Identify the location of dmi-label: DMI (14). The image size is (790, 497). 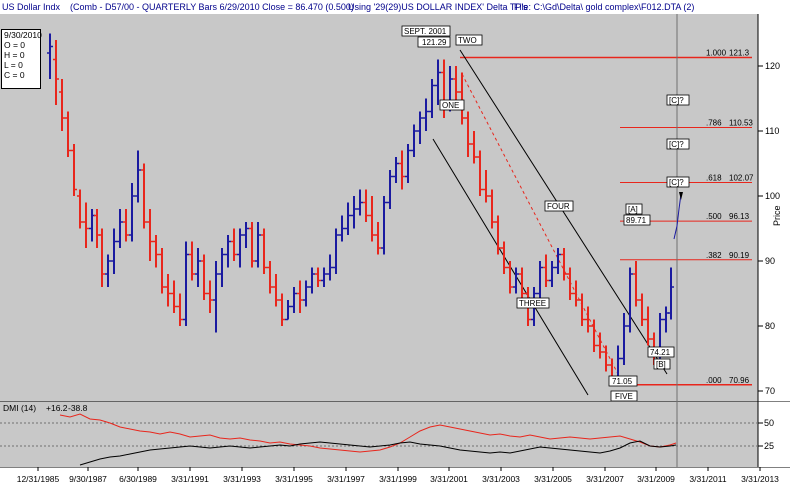
(19, 408).